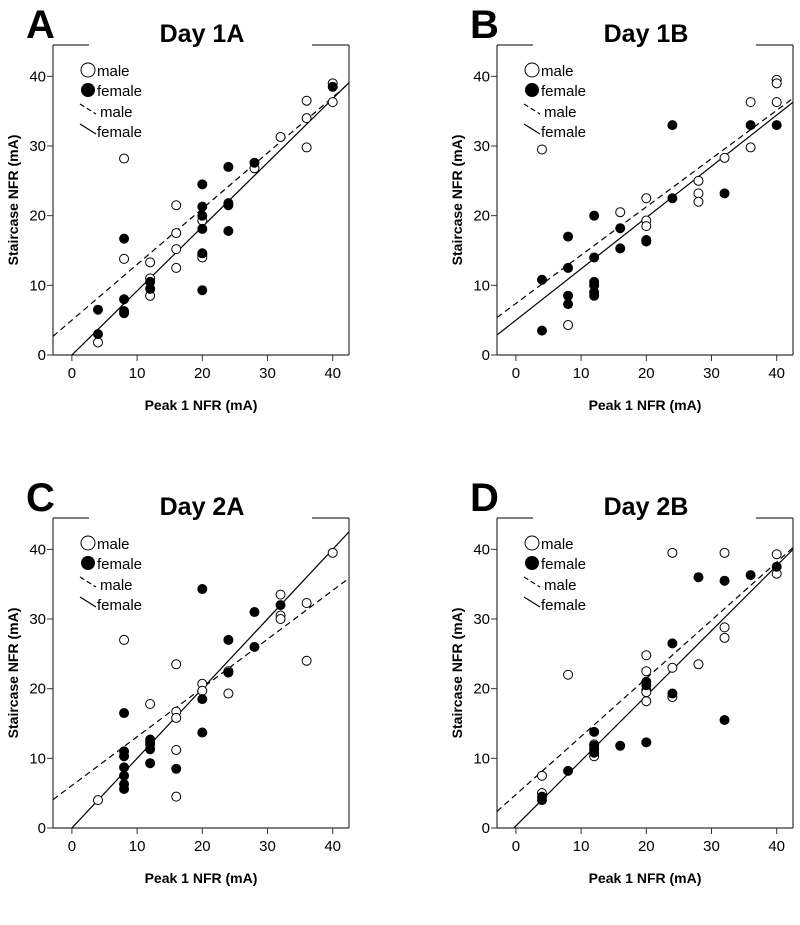  What do you see at coordinates (484, 498) in the screenshot?
I see `panel-letter: D` at bounding box center [484, 498].